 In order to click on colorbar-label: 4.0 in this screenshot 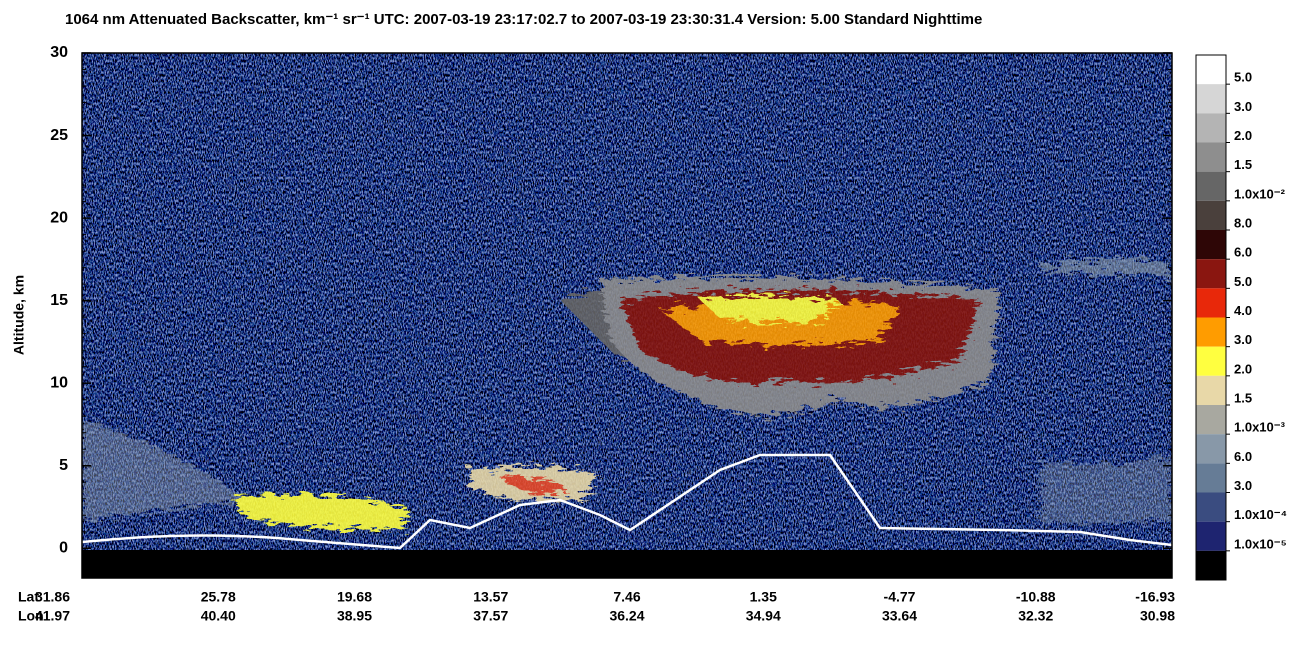, I will do `click(1243, 310)`.